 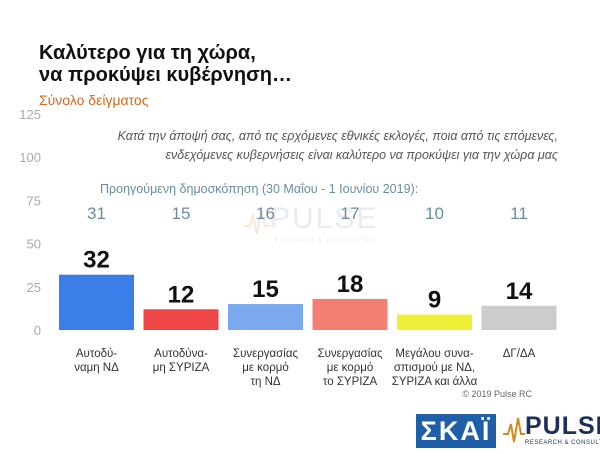 I want to click on x-category-label-line: Αυτοδύνα-, so click(x=181, y=354).